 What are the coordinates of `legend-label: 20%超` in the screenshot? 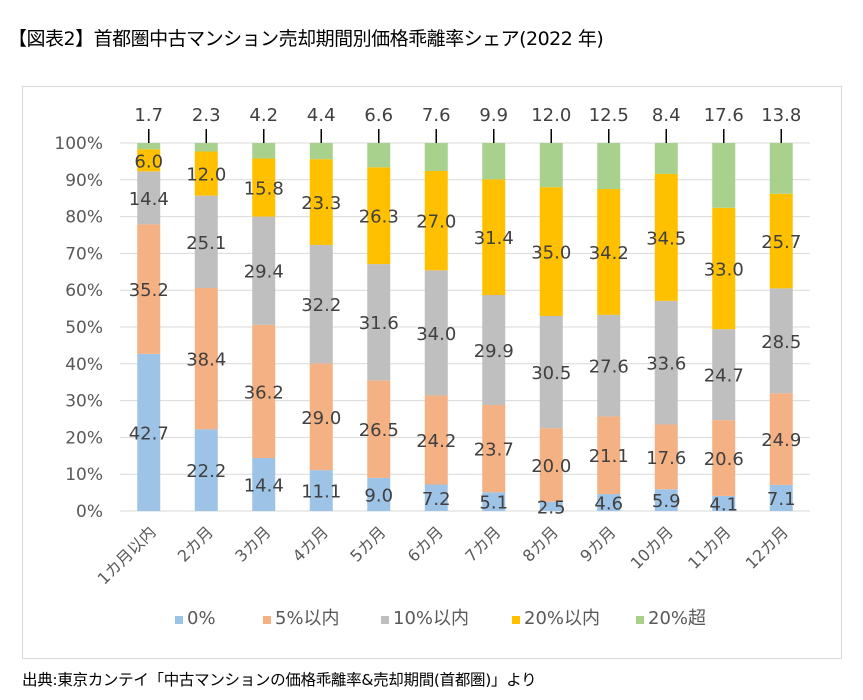 It's located at (677, 618).